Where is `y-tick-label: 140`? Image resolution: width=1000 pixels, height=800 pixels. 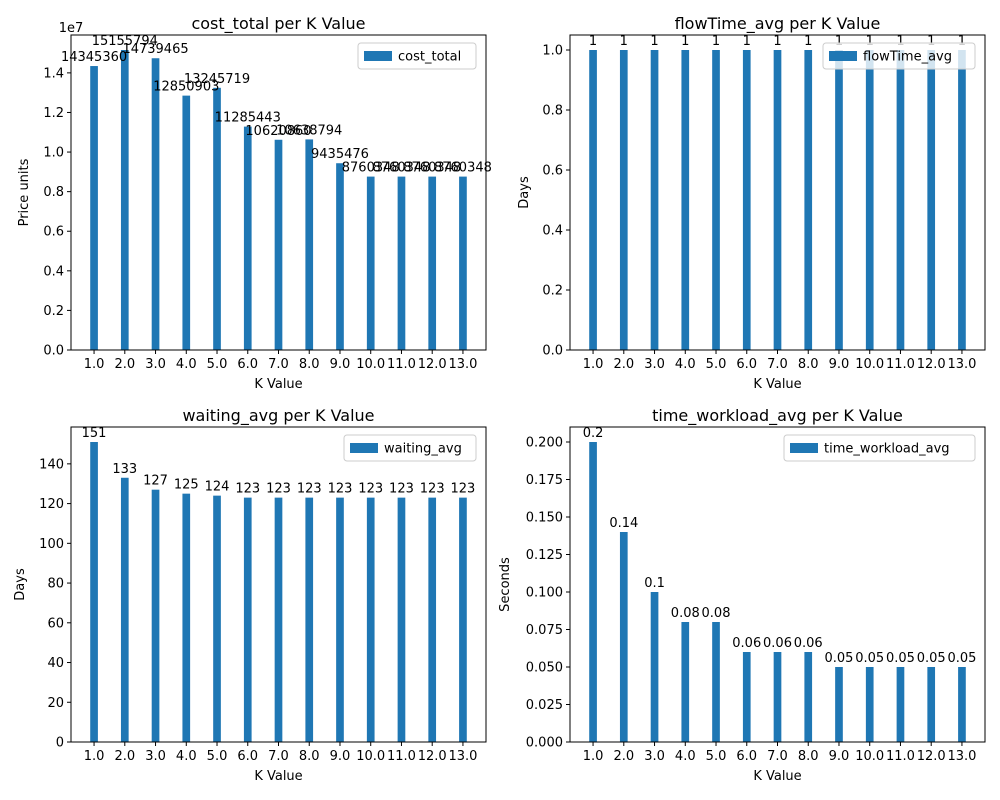 y-tick-label: 140 is located at coordinates (51, 464).